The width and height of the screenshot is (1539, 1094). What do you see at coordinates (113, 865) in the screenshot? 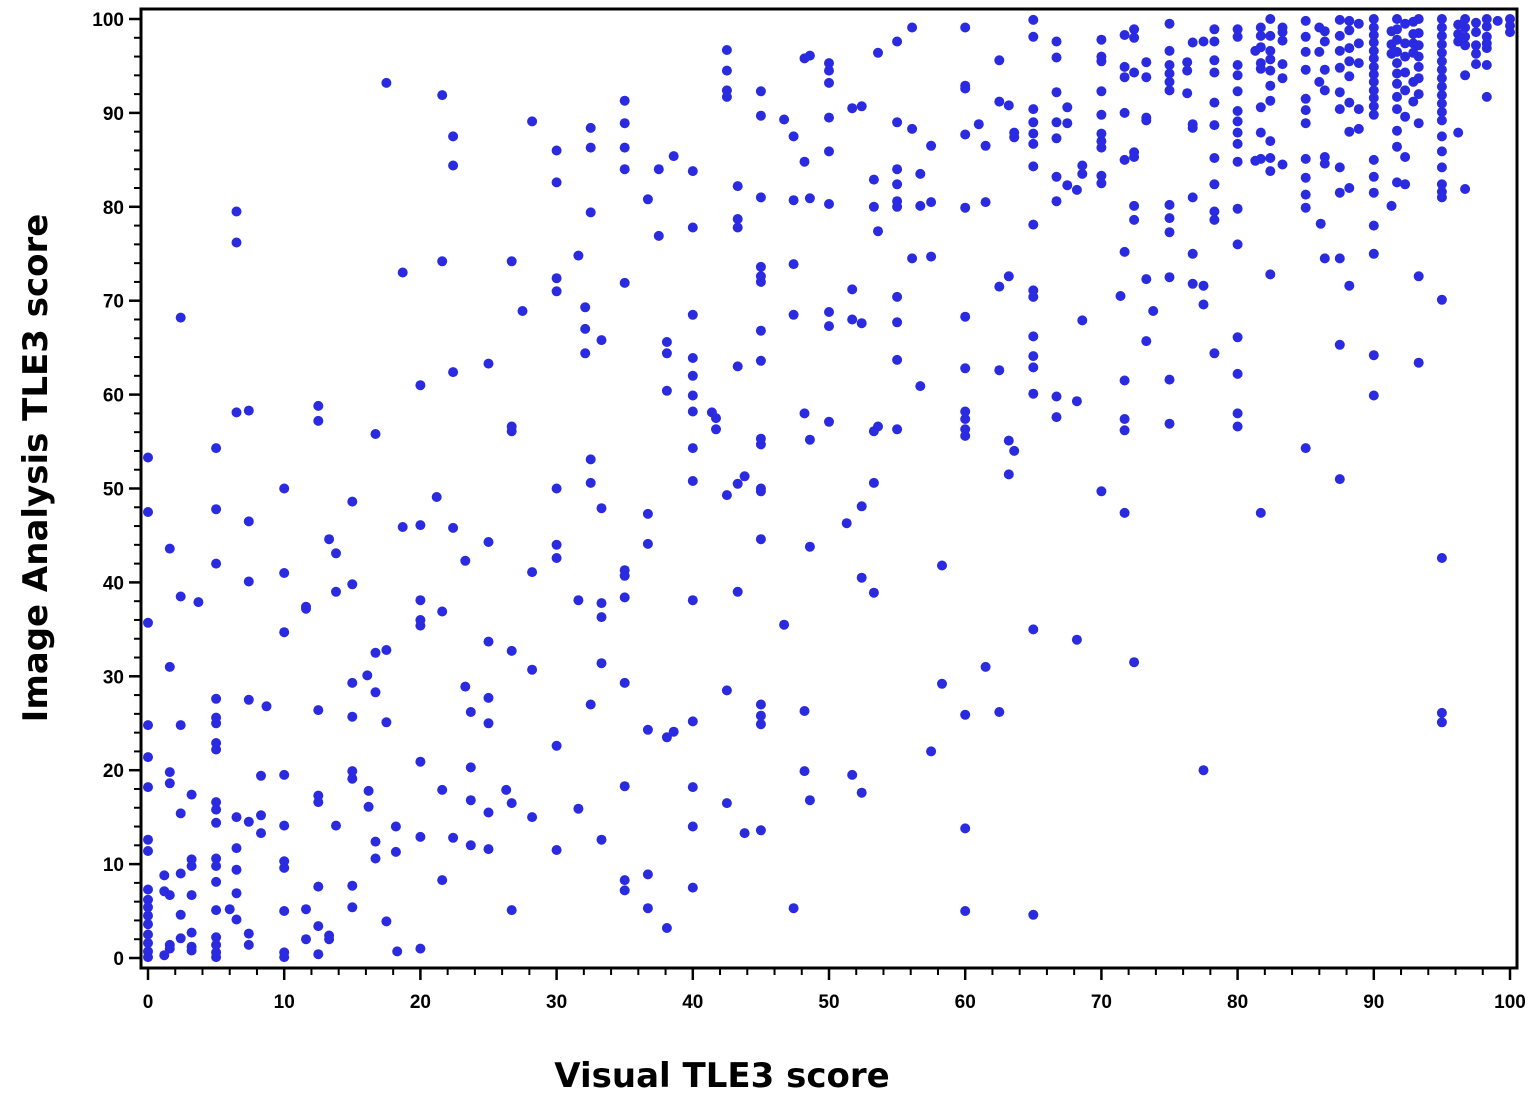
I see `y-tick-label: 10` at bounding box center [113, 865].